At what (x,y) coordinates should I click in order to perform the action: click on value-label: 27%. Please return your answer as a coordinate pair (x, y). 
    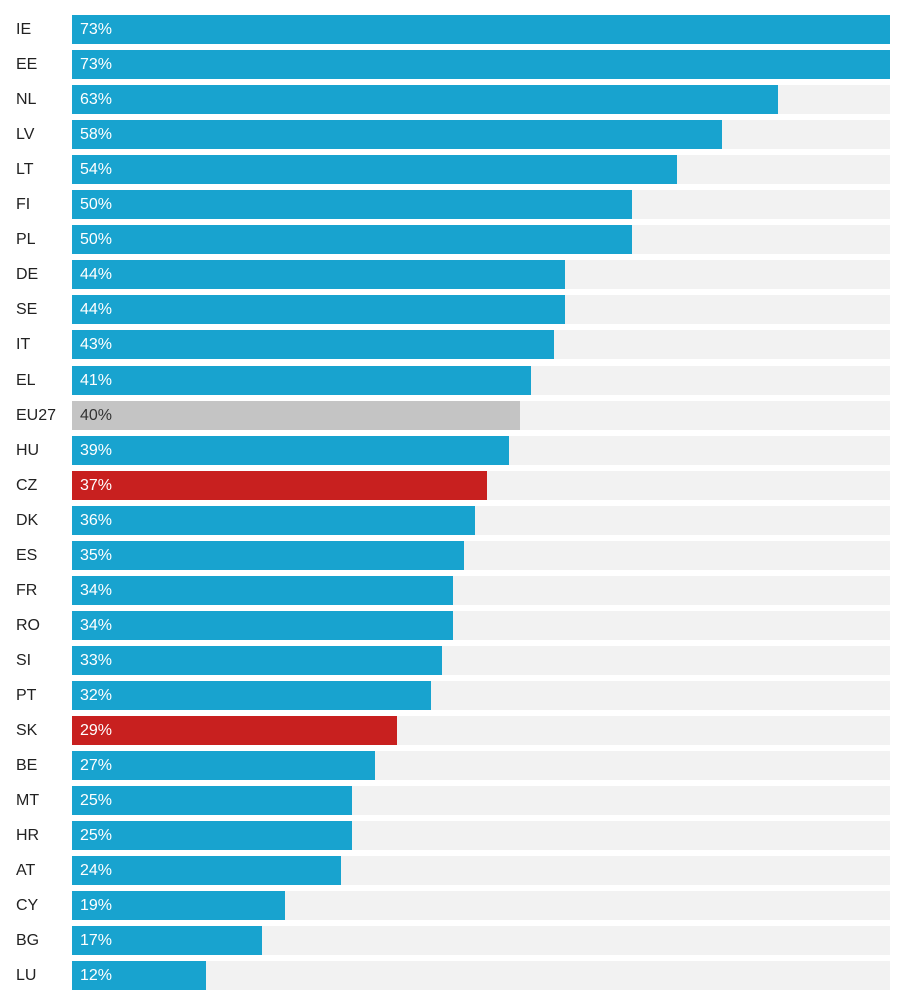
    Looking at the image, I should click on (96, 766).